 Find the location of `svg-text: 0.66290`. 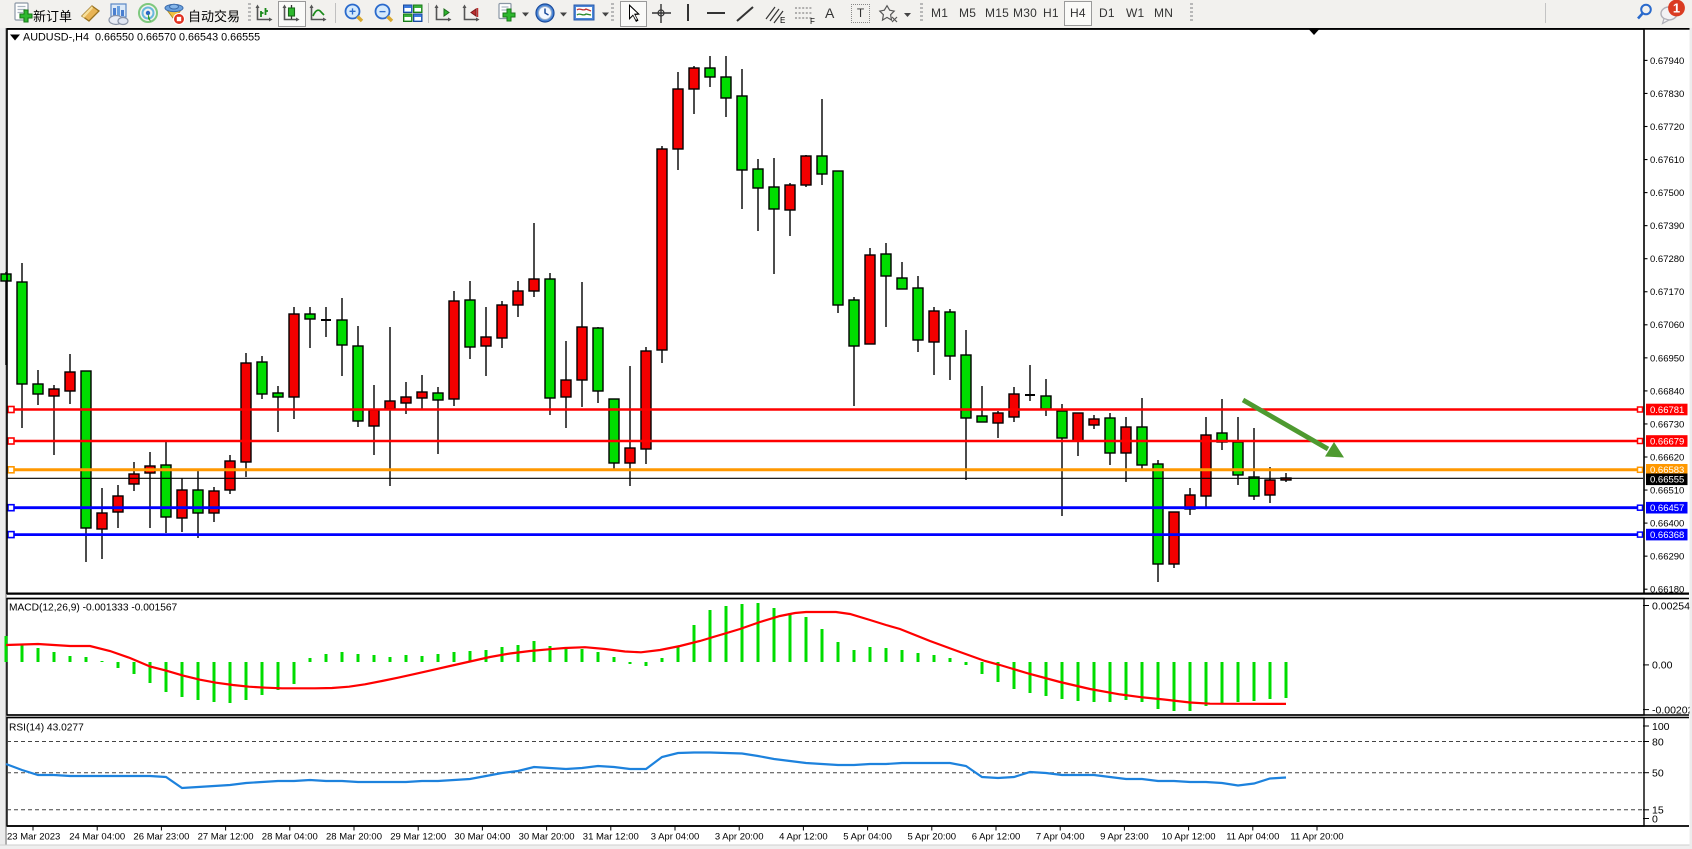

svg-text: 0.66290 is located at coordinates (1667, 557).